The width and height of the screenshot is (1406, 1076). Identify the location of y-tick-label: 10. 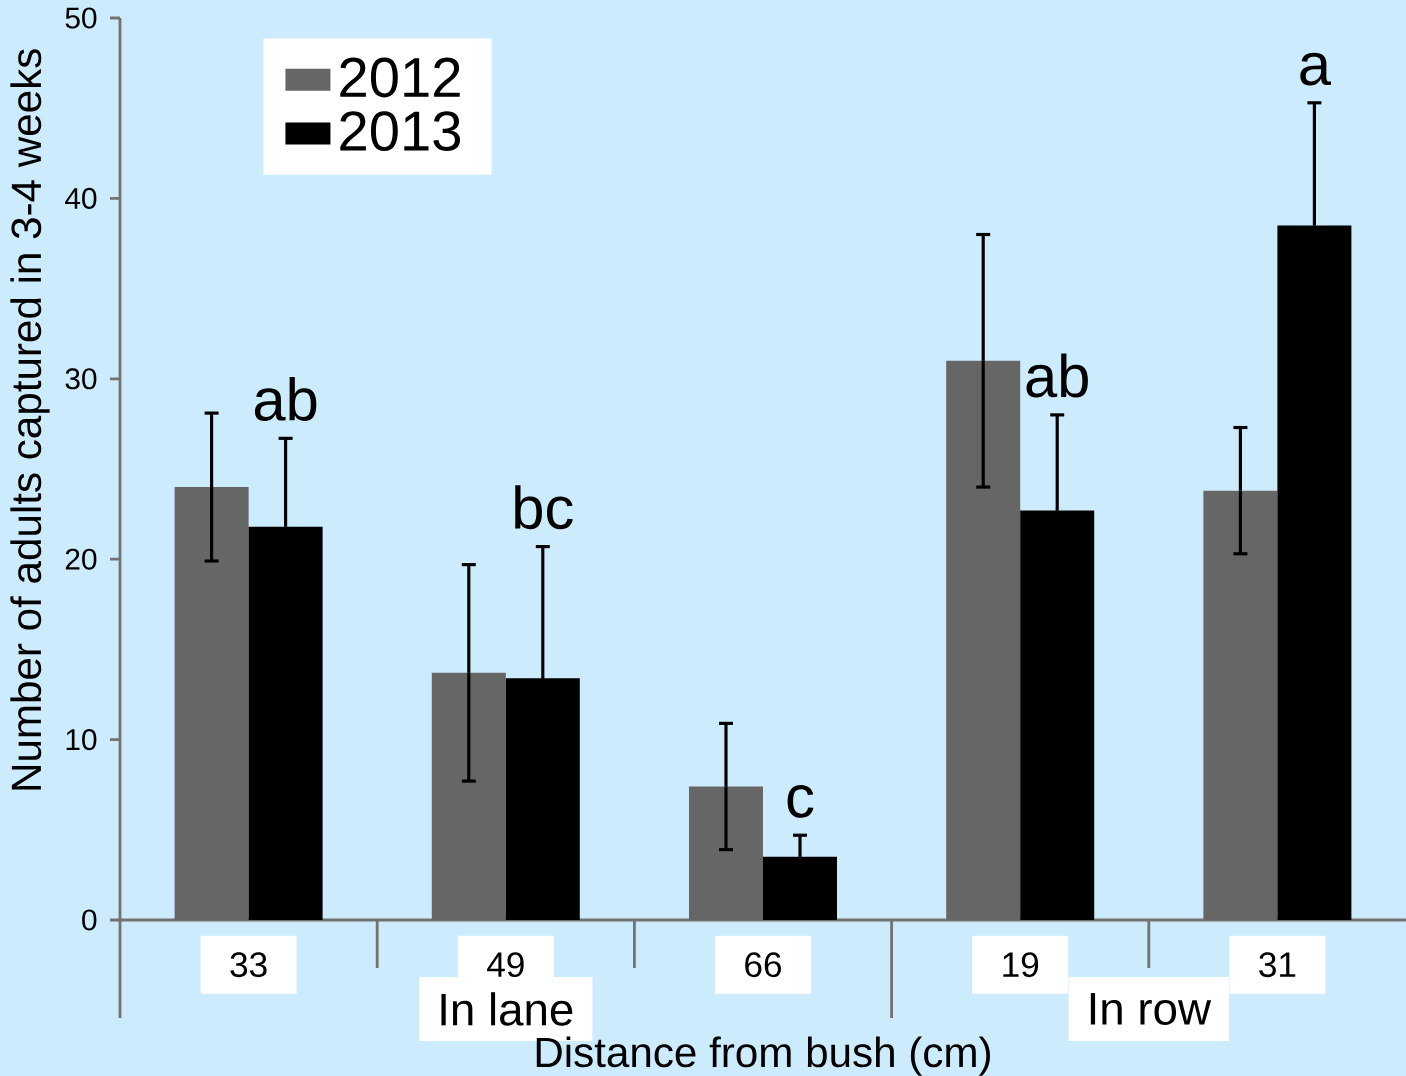
(81, 740).